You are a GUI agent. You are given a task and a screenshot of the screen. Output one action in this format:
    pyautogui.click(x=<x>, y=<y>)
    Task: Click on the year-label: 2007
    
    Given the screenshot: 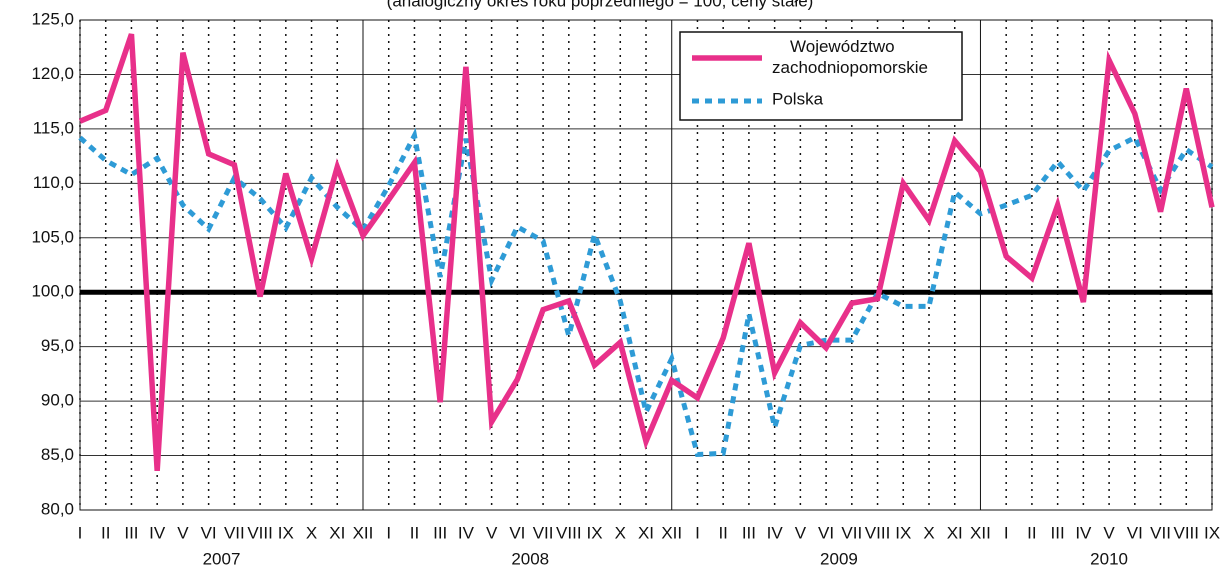 What is the action you would take?
    pyautogui.click(x=222, y=558)
    